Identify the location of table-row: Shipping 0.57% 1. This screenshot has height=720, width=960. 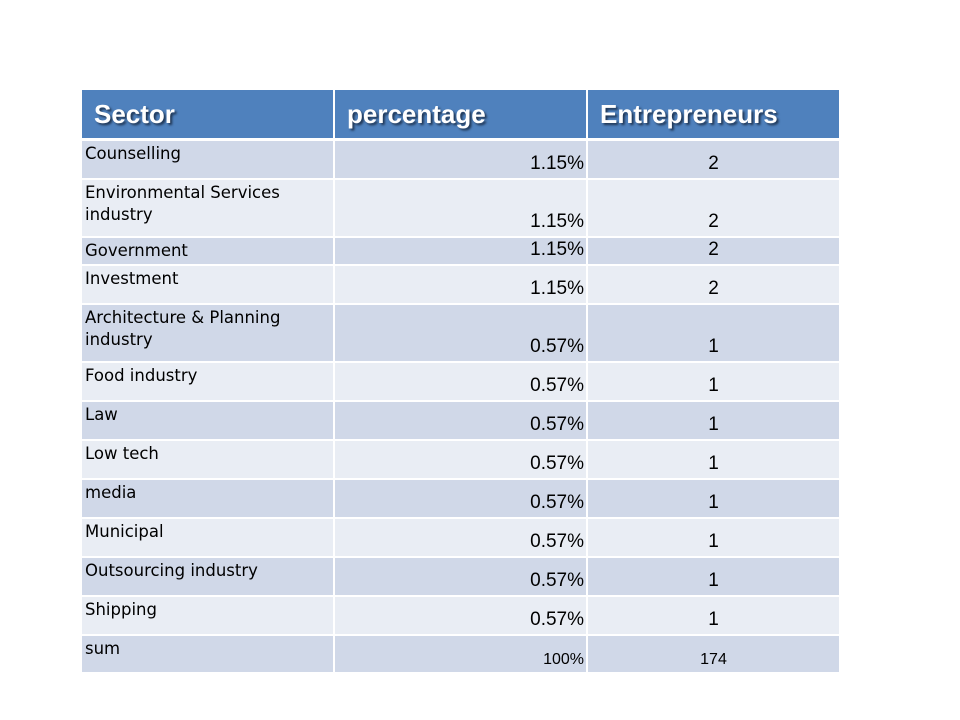
(460, 615).